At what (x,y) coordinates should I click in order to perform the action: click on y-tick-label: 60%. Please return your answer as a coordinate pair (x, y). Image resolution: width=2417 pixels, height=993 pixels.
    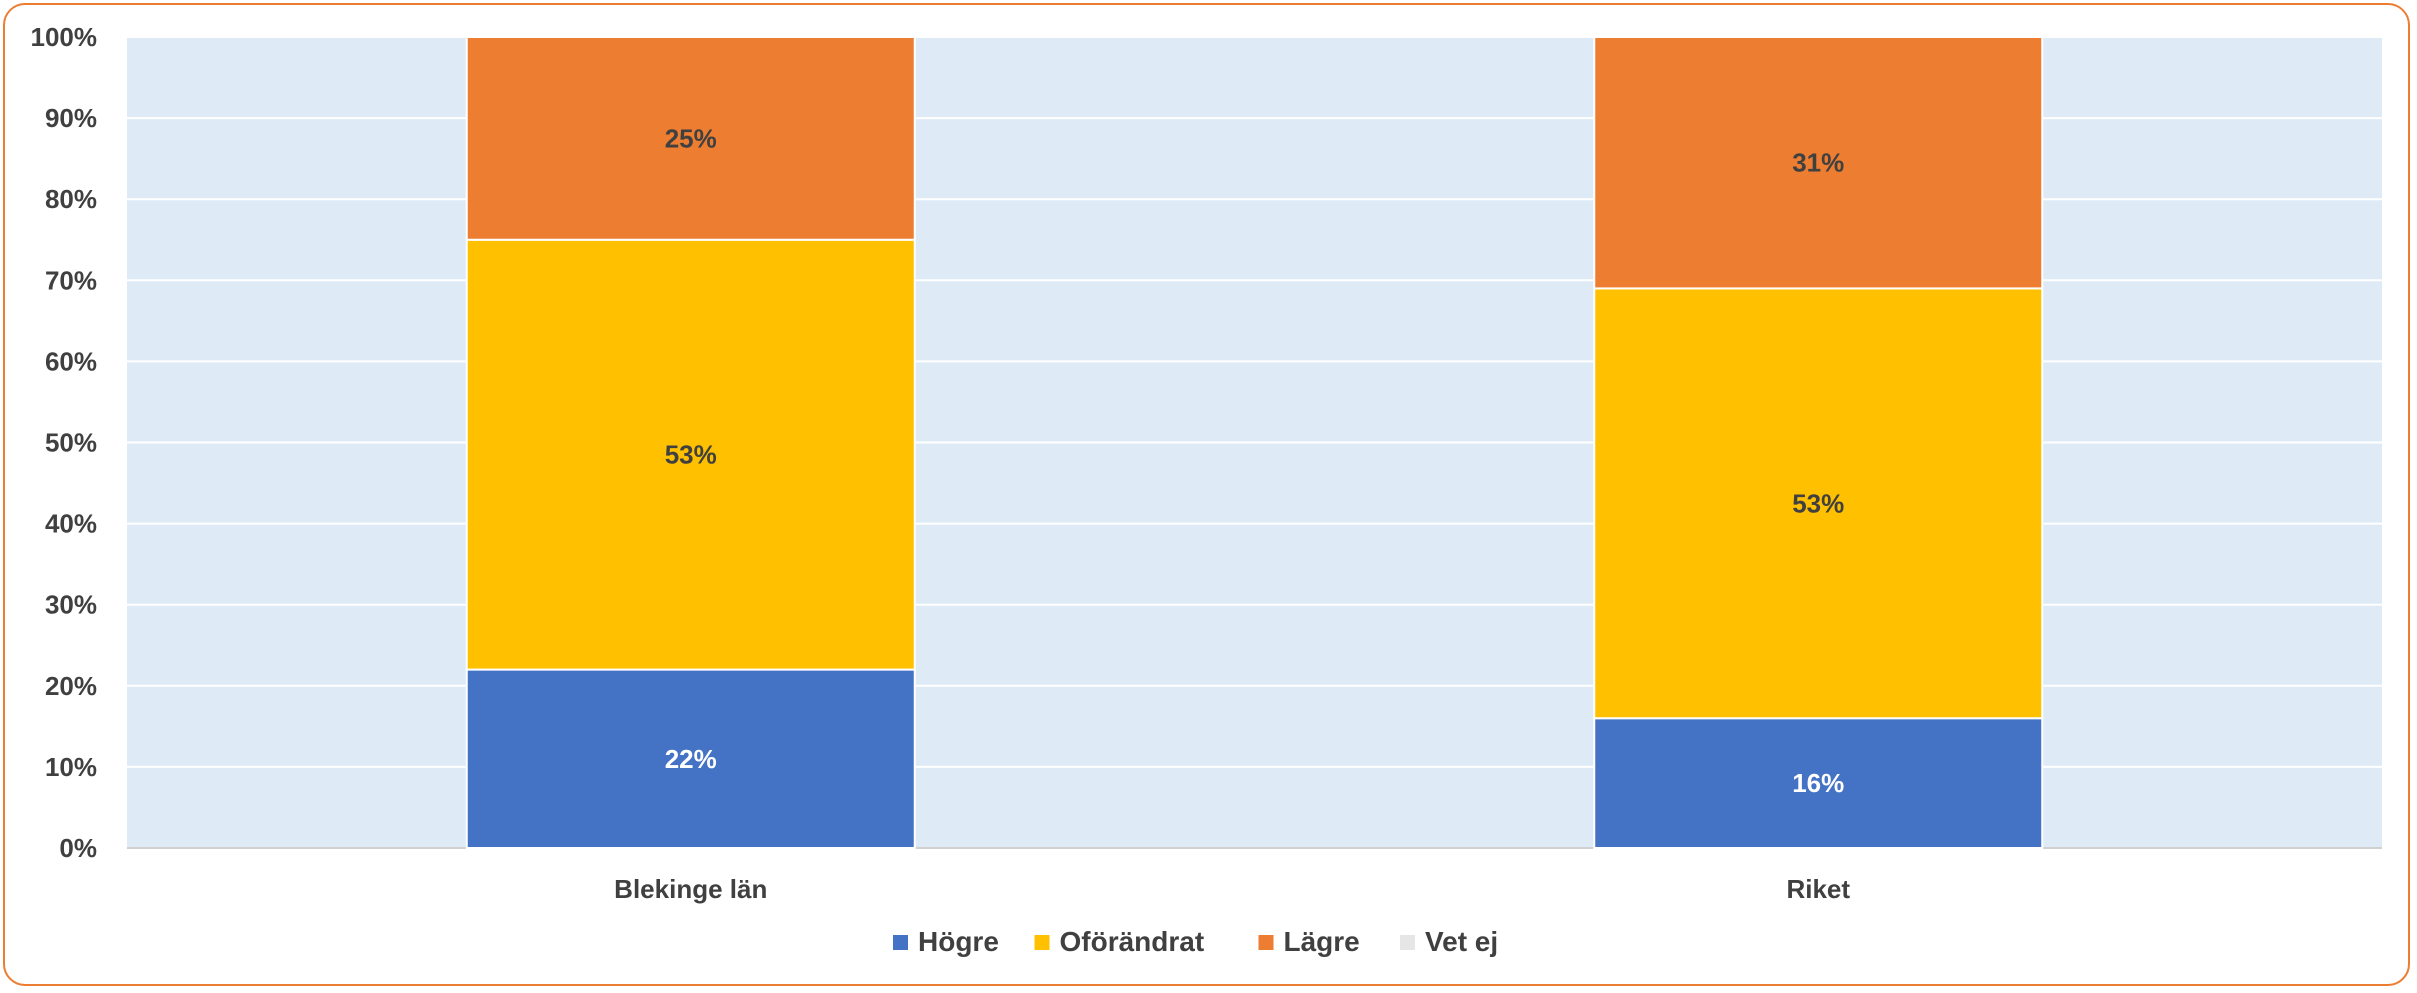
    Looking at the image, I should click on (71, 361).